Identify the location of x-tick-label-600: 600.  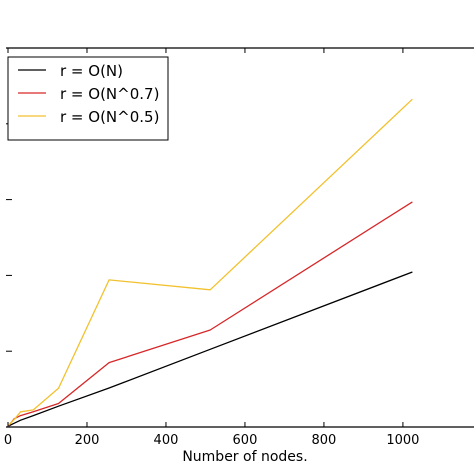
(245, 440).